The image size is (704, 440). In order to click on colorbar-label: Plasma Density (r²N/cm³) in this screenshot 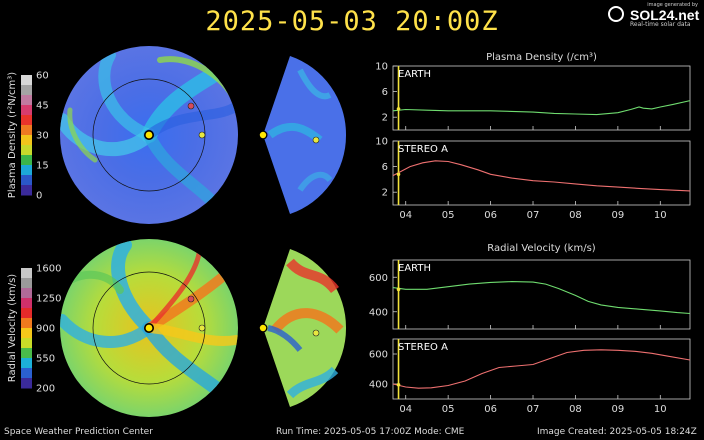, I will do `click(12, 135)`.